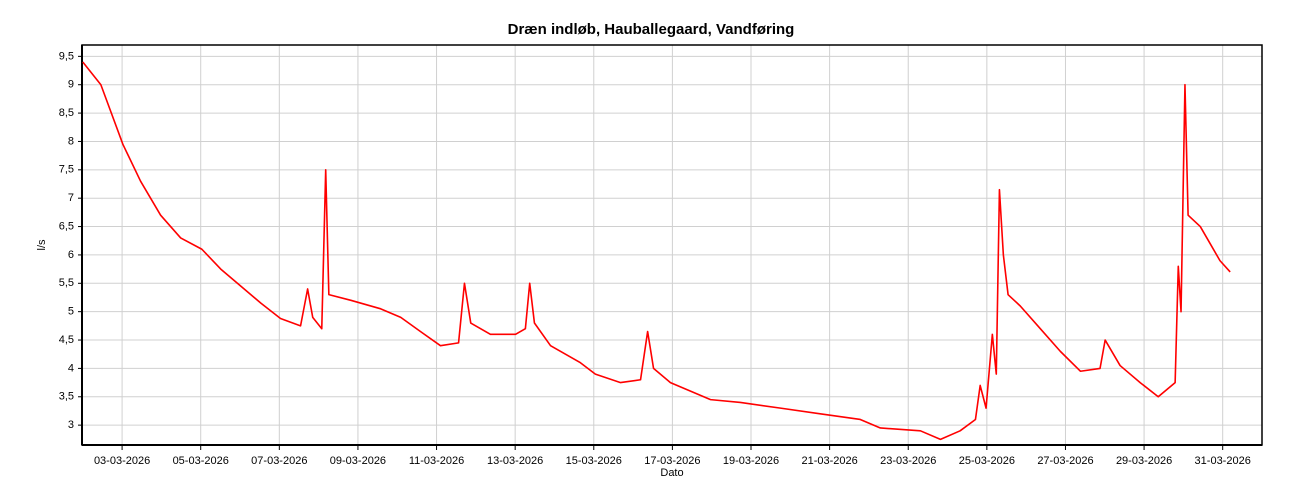 The width and height of the screenshot is (1300, 500). I want to click on chart-title: Dræn indløb, Hauballegaard, Vandføring, so click(651, 29).